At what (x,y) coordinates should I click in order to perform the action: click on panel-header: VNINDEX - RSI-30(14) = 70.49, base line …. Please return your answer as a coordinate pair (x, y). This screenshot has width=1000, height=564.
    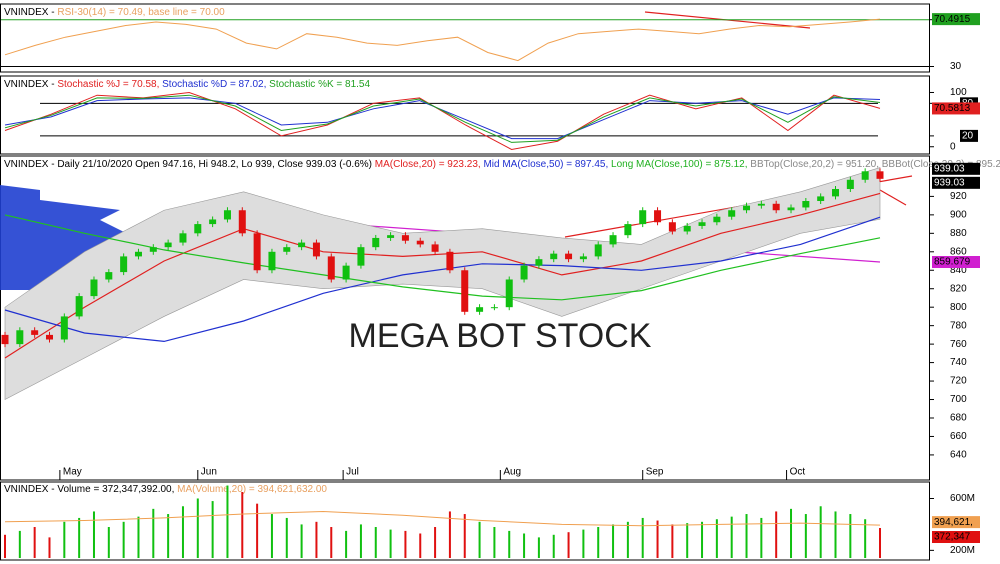
    Looking at the image, I should click on (114, 12).